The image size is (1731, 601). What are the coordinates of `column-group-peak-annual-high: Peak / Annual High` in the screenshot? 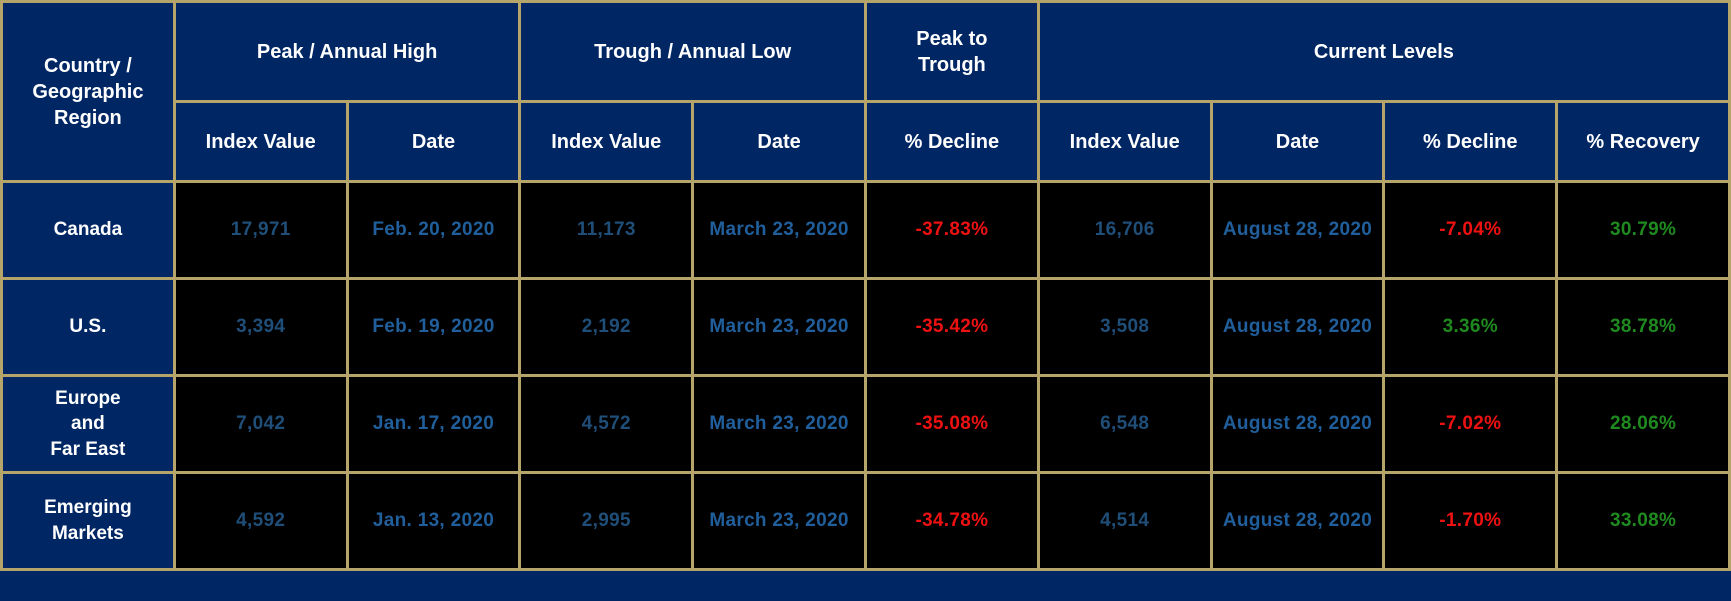 It's located at (347, 51).